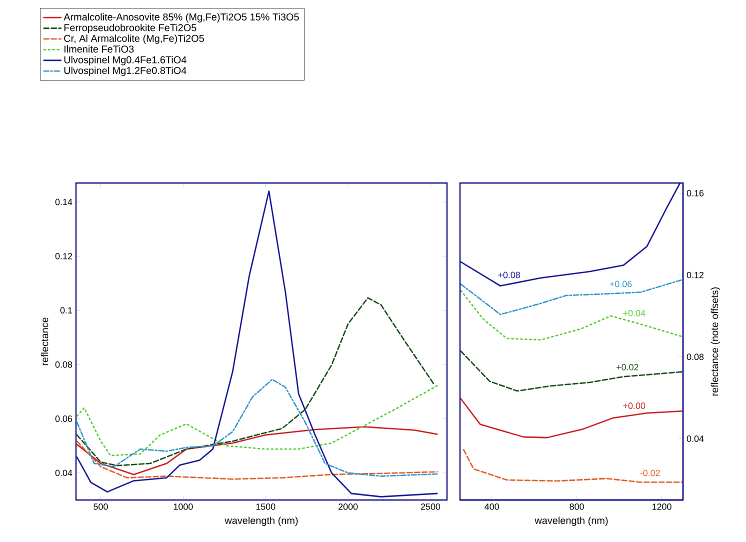 The height and width of the screenshot is (542, 746). What do you see at coordinates (101, 507) in the screenshot?
I see `x-tick-label: 500` at bounding box center [101, 507].